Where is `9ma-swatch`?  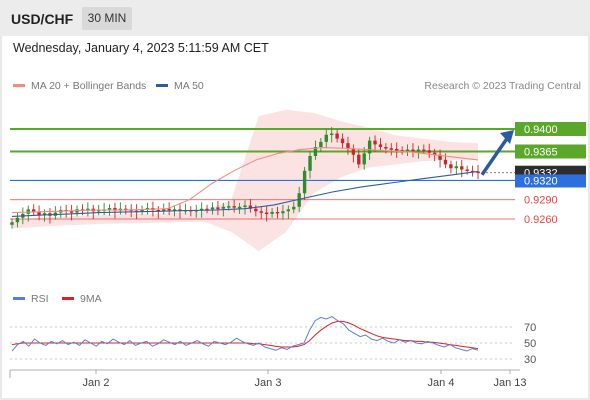
9ma-swatch is located at coordinates (68, 298).